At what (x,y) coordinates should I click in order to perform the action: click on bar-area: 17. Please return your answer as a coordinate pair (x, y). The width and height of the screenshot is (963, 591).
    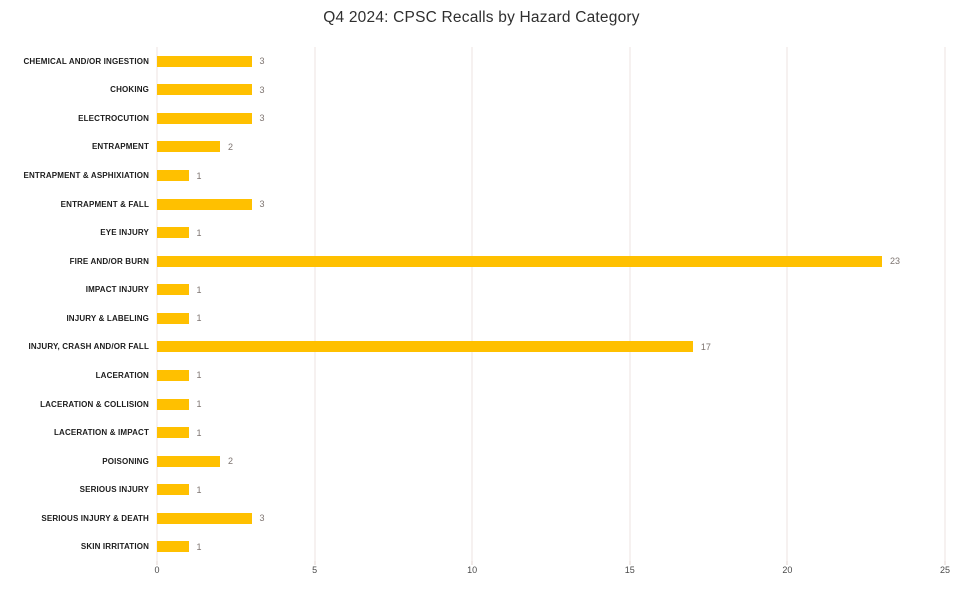
    Looking at the image, I should click on (551, 347).